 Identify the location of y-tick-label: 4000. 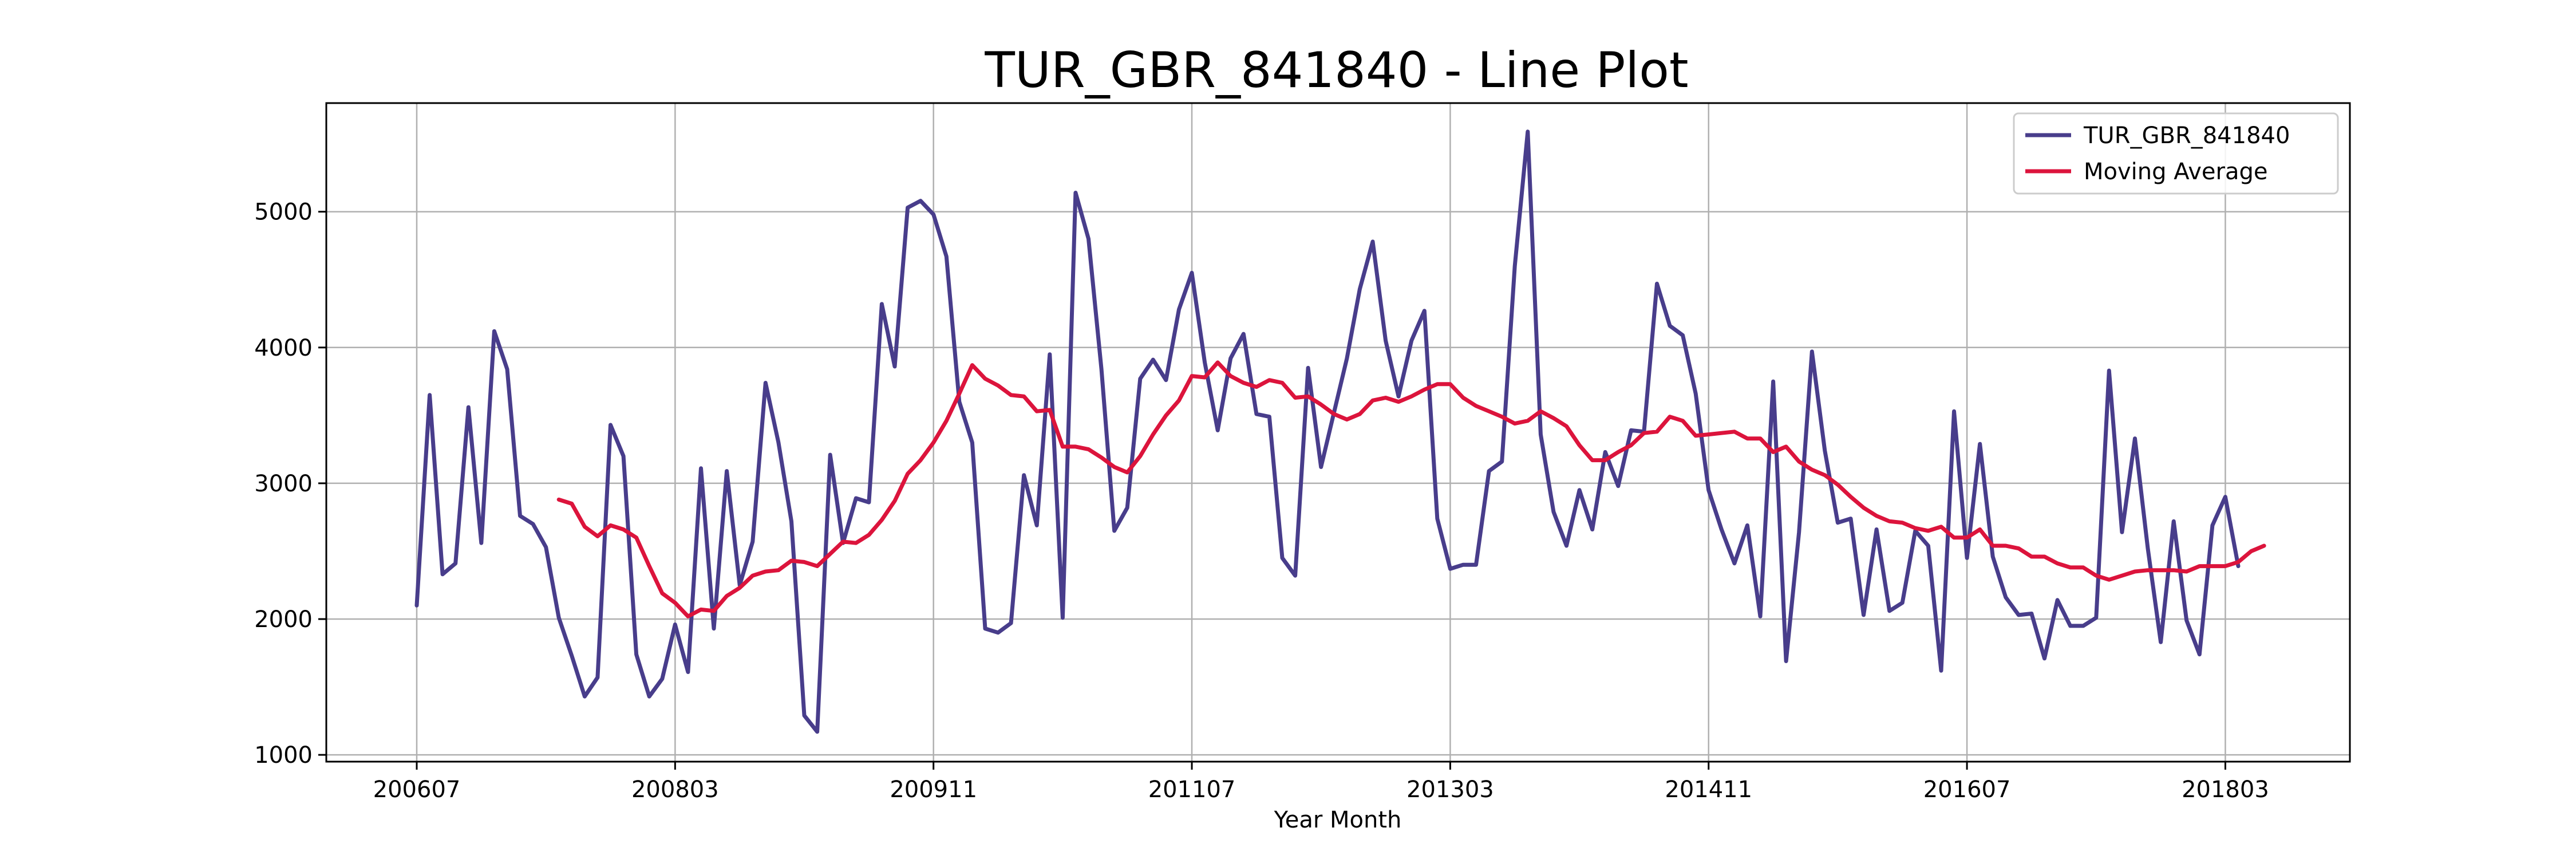
(283, 348).